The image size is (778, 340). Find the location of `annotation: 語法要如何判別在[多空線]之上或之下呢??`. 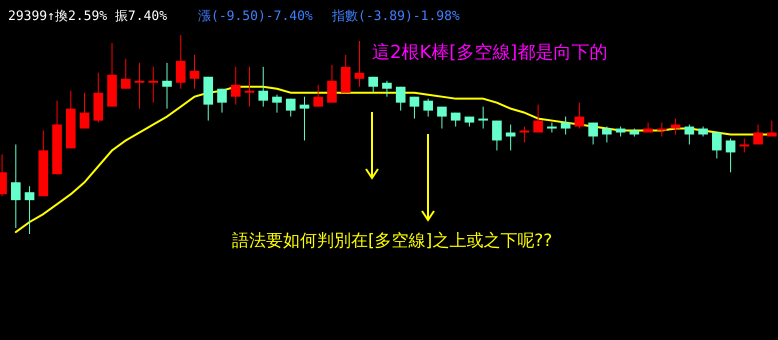

annotation: 語法要如何判別在[多空線]之上或之下呢?? is located at coordinates (392, 241).